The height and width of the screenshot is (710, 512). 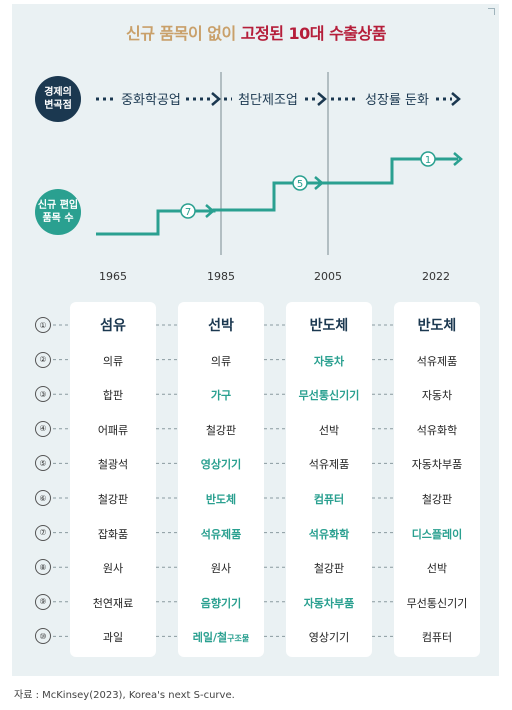 I want to click on row-number: ⑥, so click(x=43, y=498).